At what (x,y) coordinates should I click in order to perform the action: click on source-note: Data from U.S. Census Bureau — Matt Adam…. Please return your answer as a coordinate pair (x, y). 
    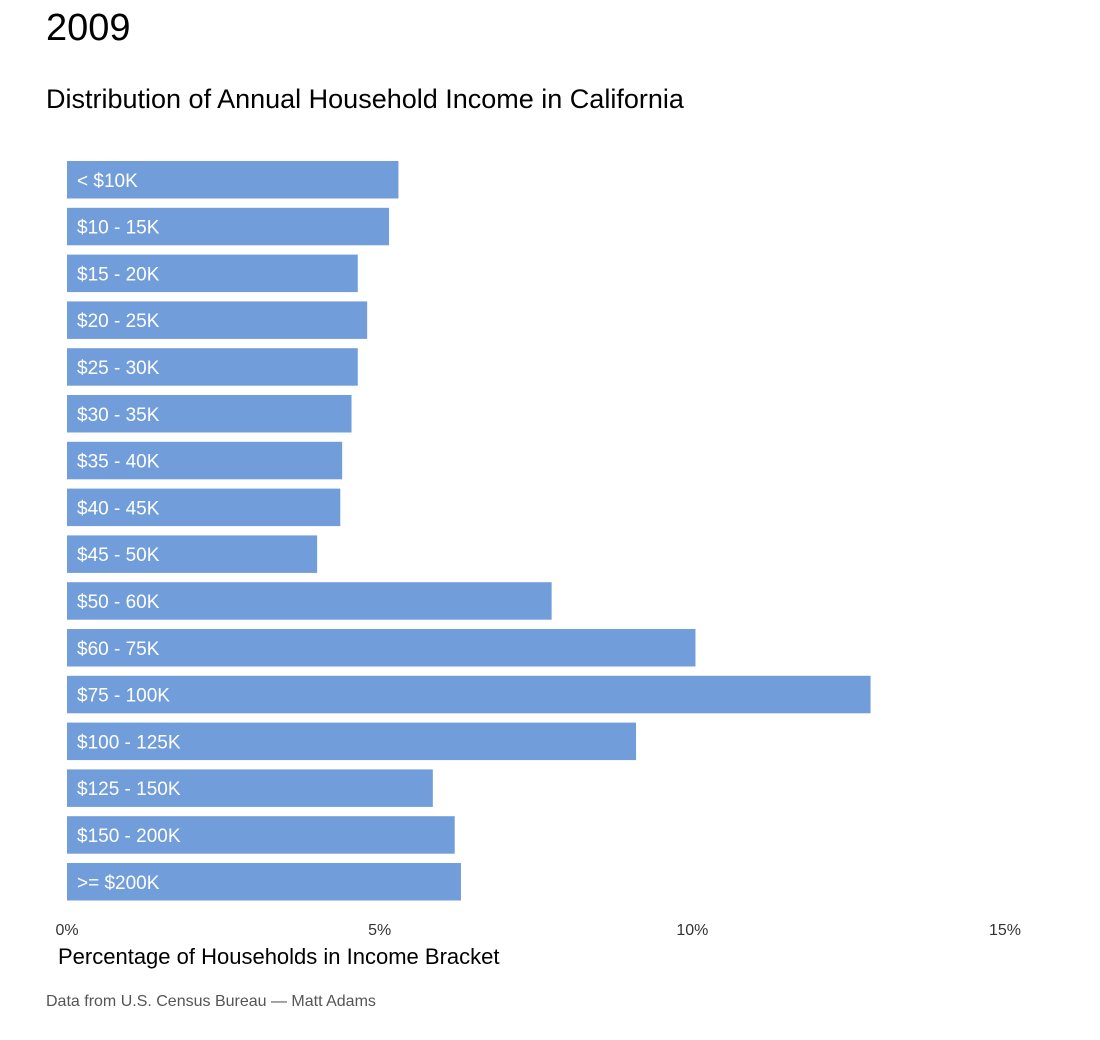
    Looking at the image, I should click on (211, 1001).